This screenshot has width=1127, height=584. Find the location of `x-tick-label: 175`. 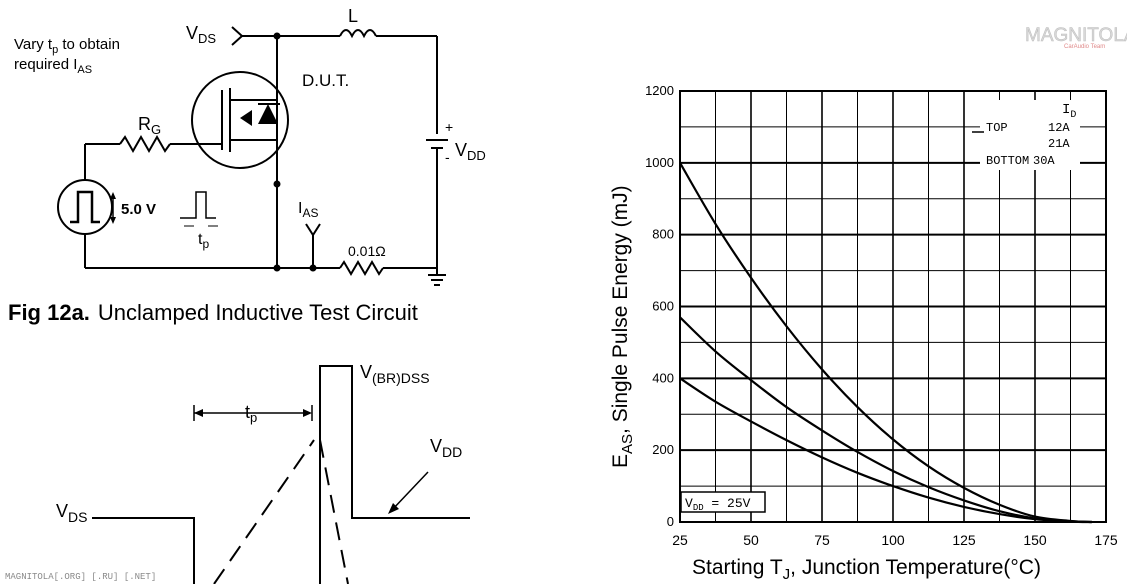

x-tick-label: 175 is located at coordinates (1106, 540).